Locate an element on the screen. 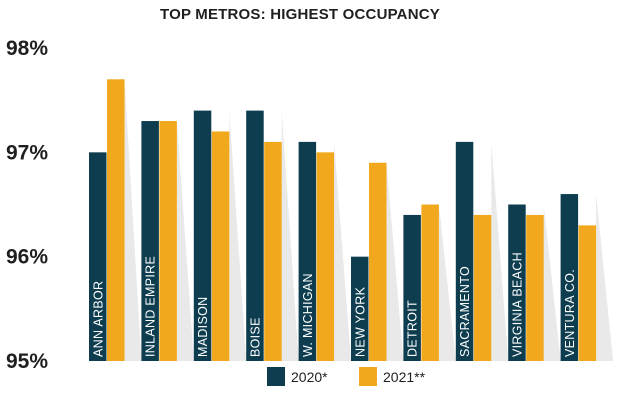 Image resolution: width=640 pixels, height=400 pixels. category-label: DETROIT is located at coordinates (413, 328).